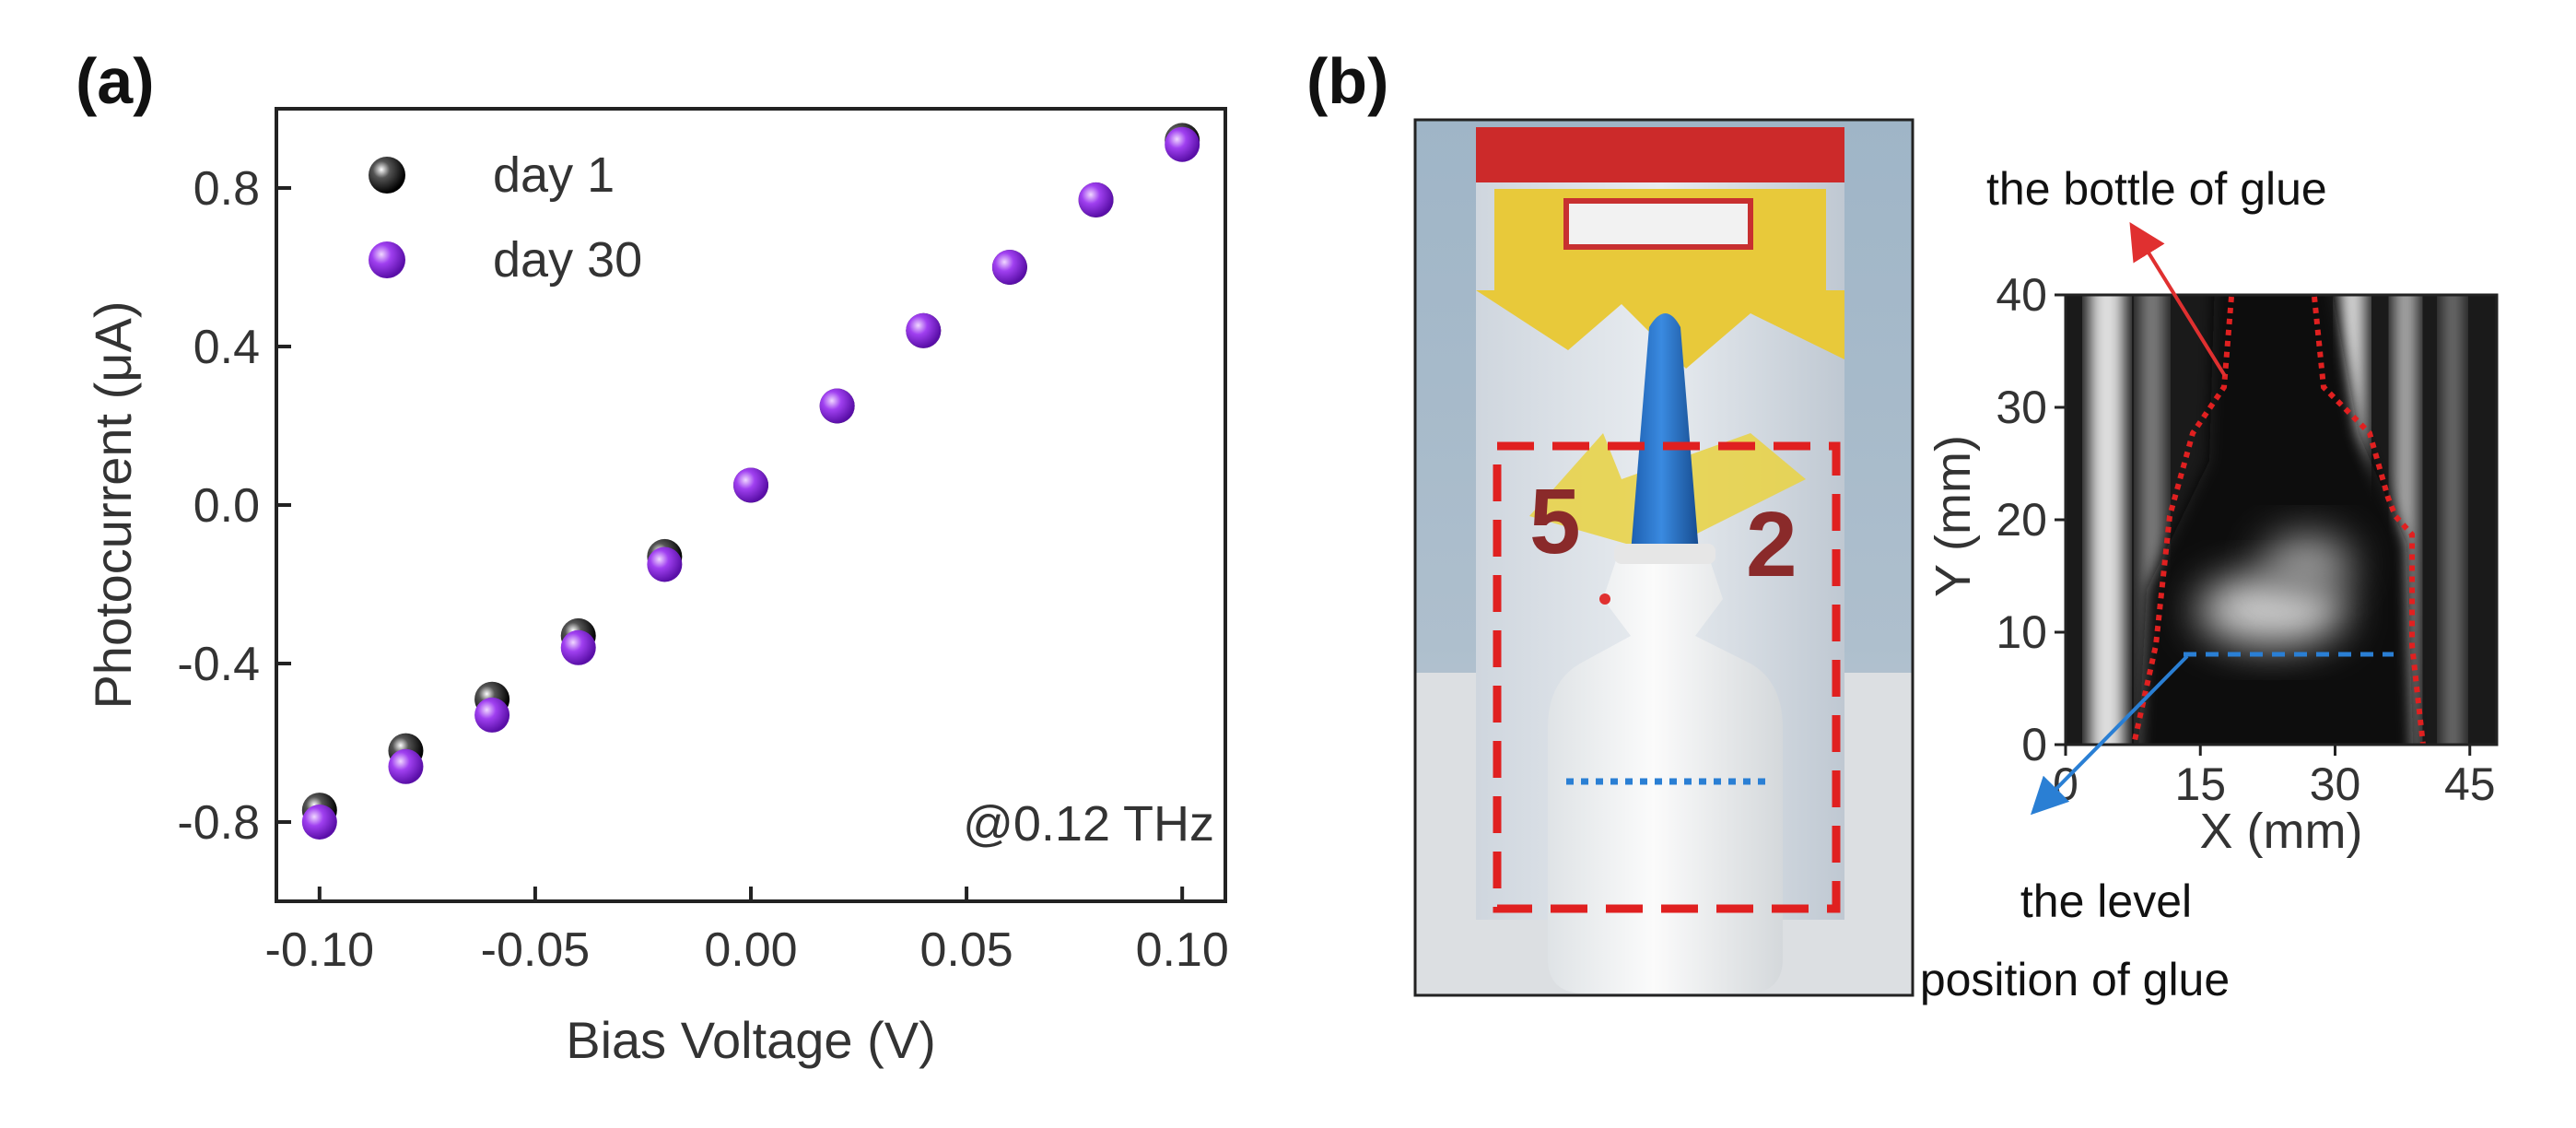 Image resolution: width=2576 pixels, height=1128 pixels. What do you see at coordinates (2022, 407) in the screenshot?
I see `chart-b-y-tick-label: 30` at bounding box center [2022, 407].